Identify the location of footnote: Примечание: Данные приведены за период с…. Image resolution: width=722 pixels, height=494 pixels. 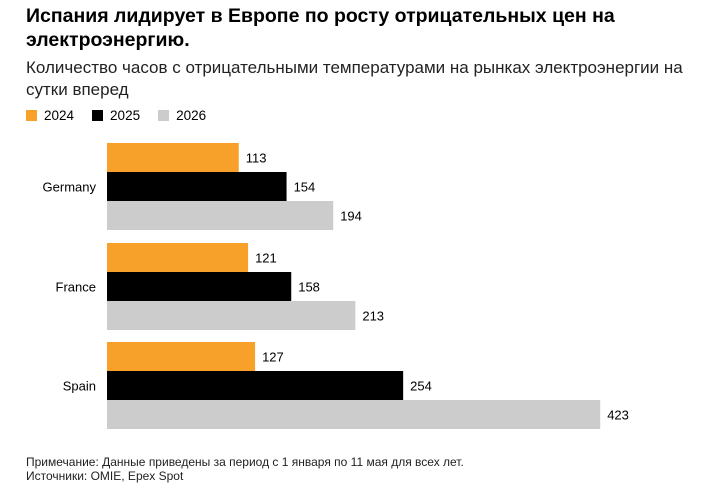
(245, 462).